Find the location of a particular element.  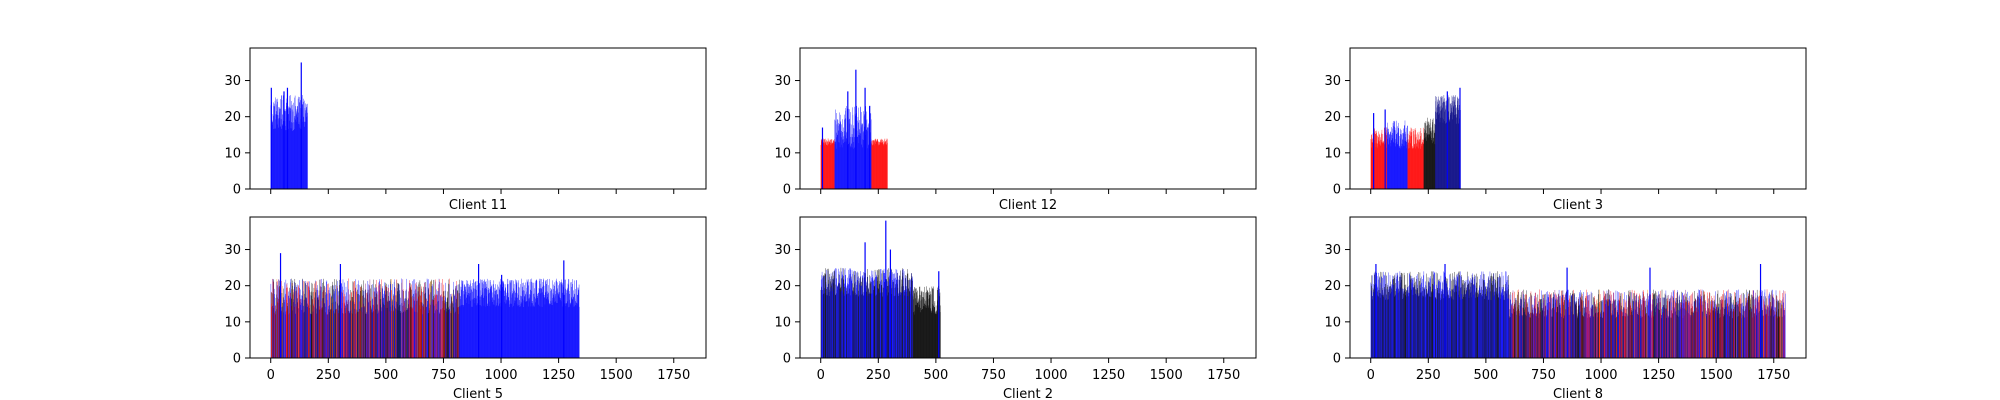

x-axis-label: Client 2 is located at coordinates (1028, 393).